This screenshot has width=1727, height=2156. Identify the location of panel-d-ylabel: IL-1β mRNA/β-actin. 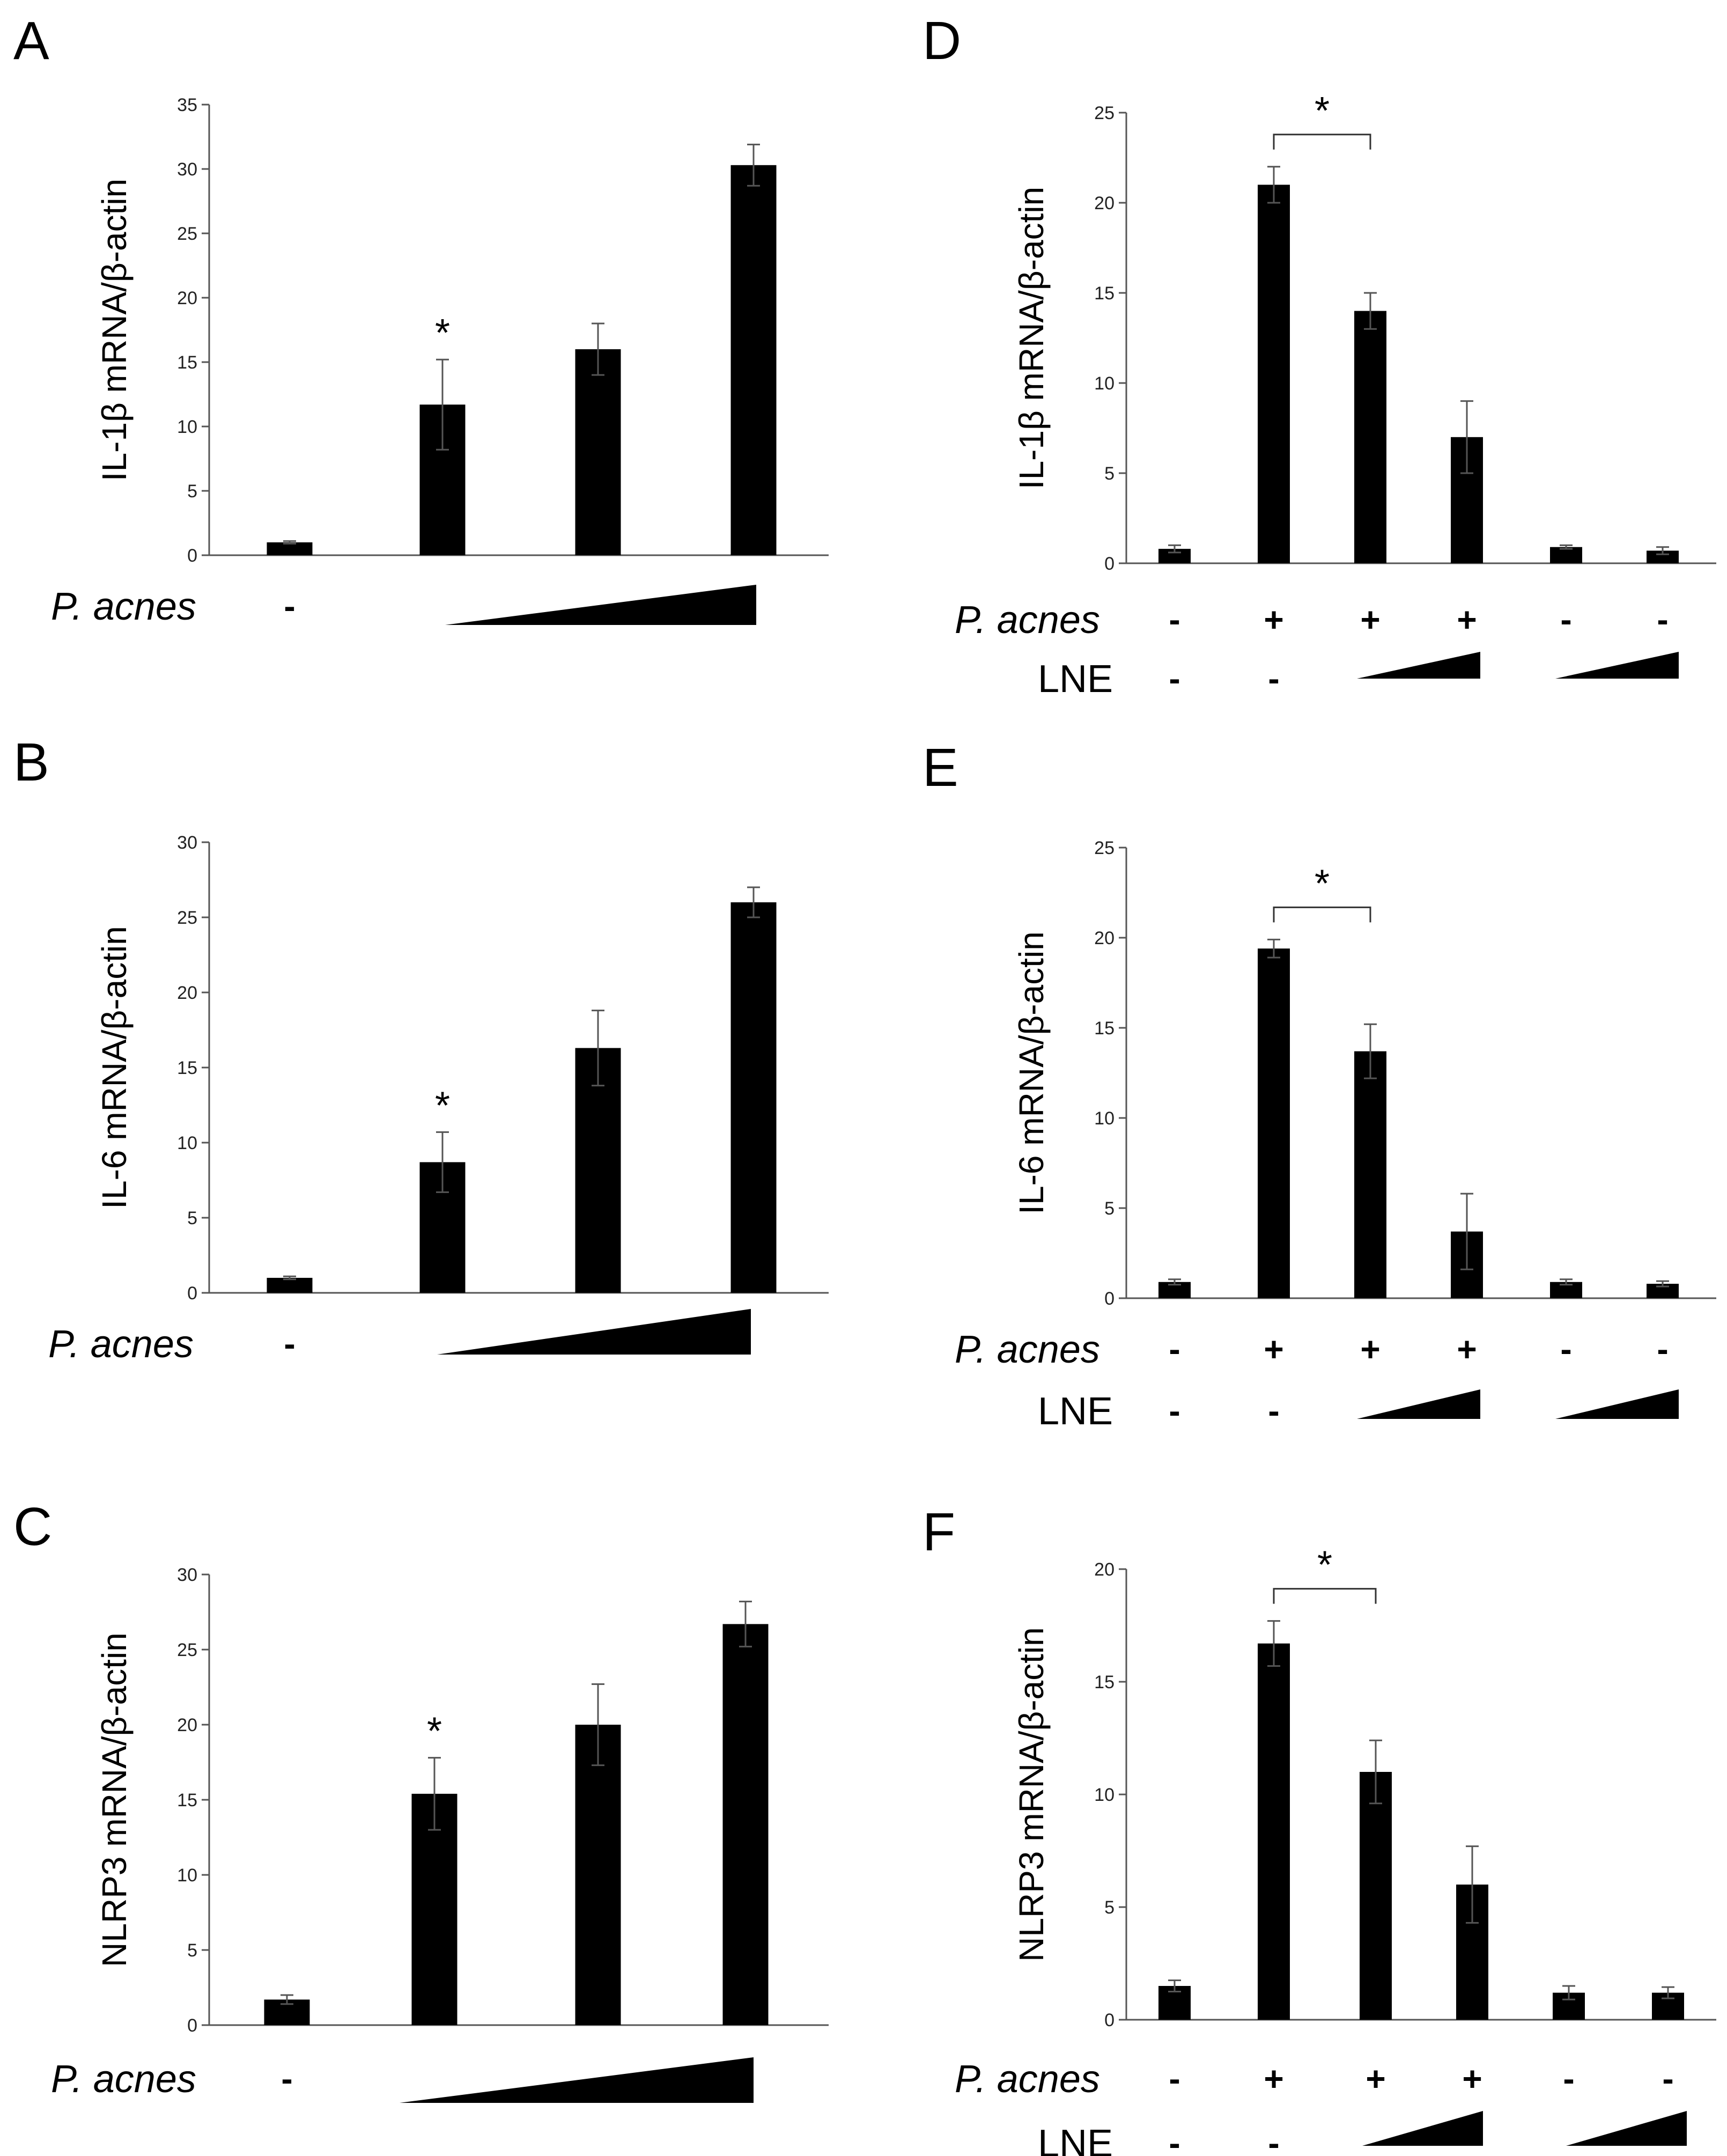
(1031, 338).